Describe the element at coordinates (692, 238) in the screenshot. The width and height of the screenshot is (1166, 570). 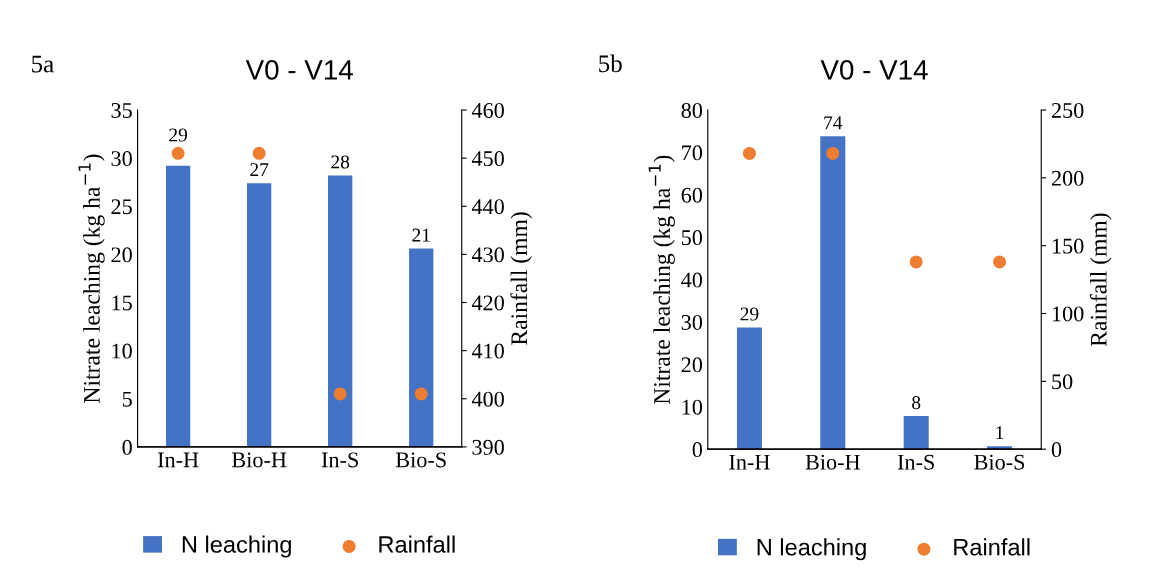
I see `y-tick-label: 50` at that location.